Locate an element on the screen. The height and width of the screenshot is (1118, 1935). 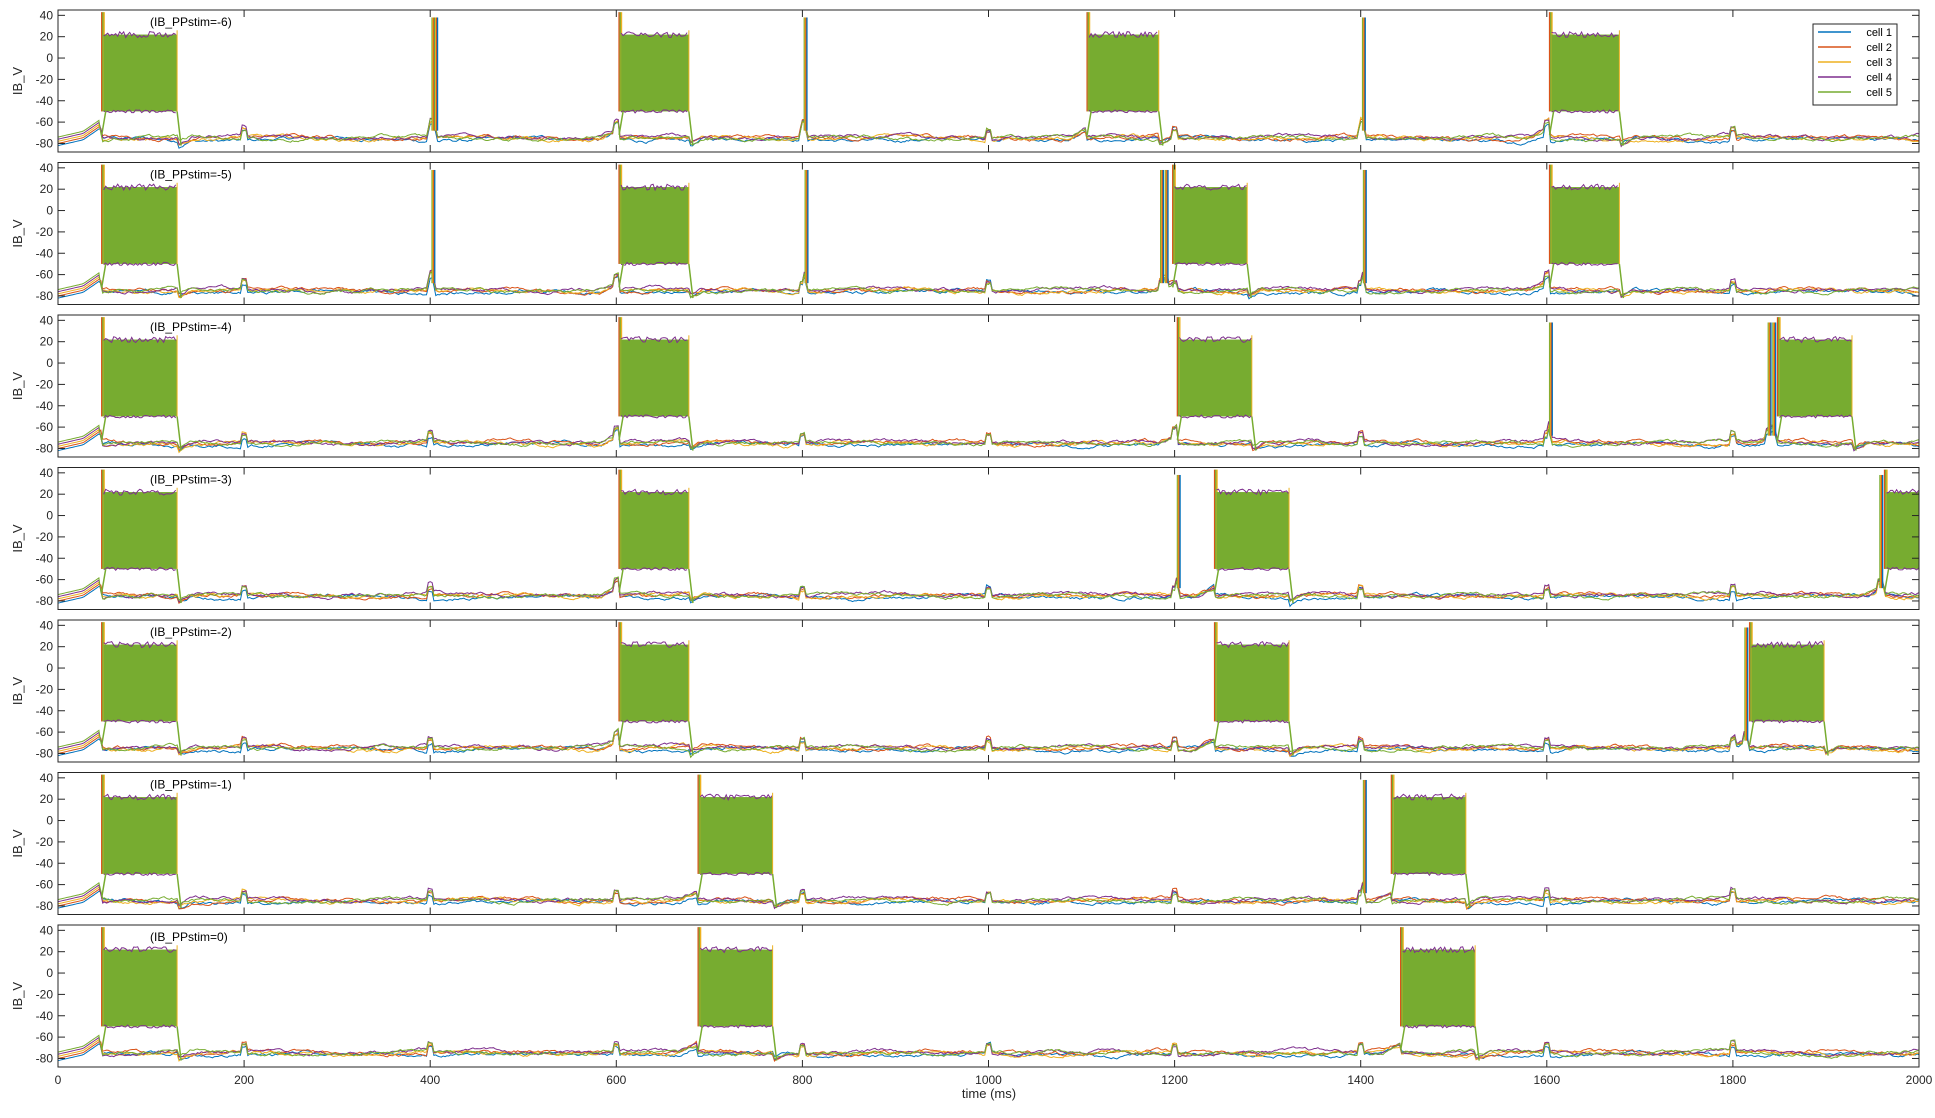
x-tick-label: 200 is located at coordinates (244, 1080).